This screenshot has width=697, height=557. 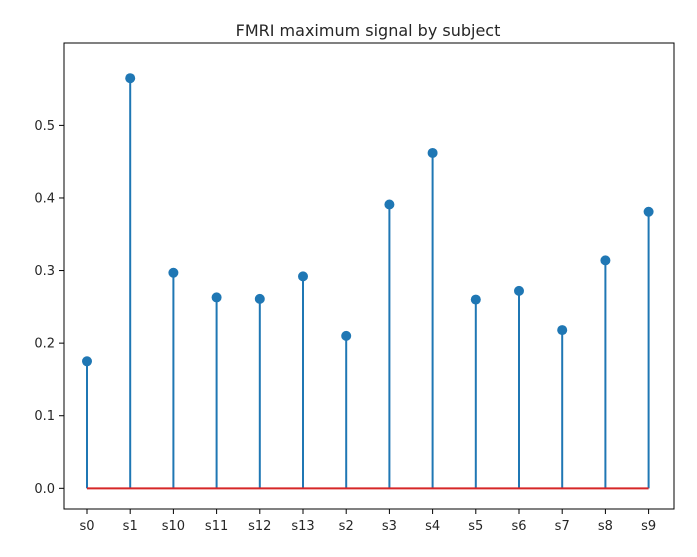 What do you see at coordinates (44, 344) in the screenshot?
I see `y-tick-label: 0.2` at bounding box center [44, 344].